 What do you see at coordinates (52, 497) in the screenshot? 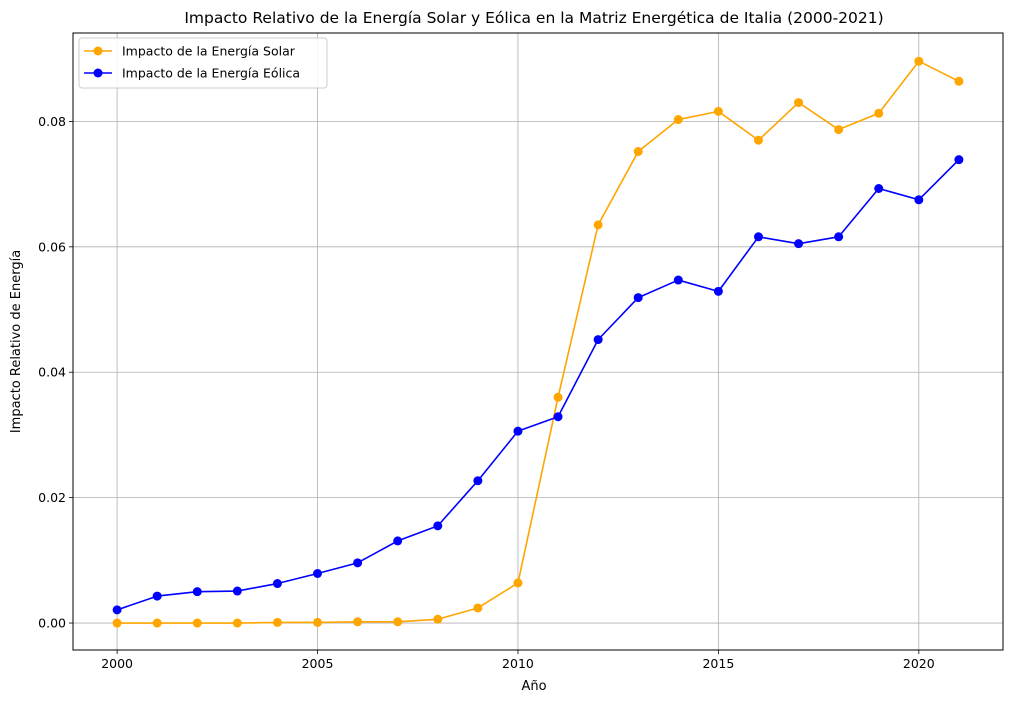
I see `y-tick-label: 0.02` at bounding box center [52, 497].